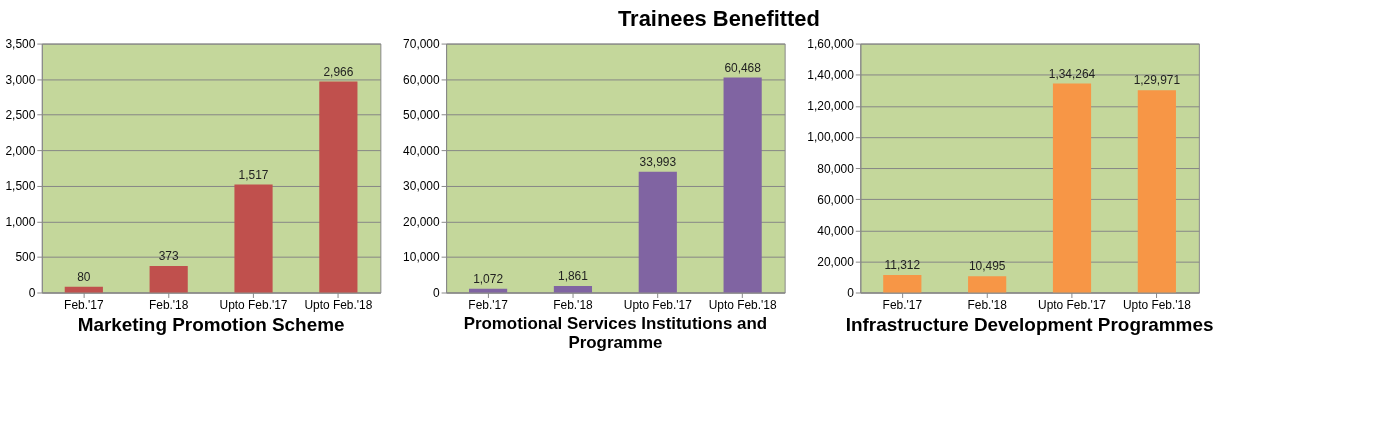 The width and height of the screenshot is (1400, 434). Describe the element at coordinates (421, 257) in the screenshot. I see `y-tick-label: 10,000` at that location.